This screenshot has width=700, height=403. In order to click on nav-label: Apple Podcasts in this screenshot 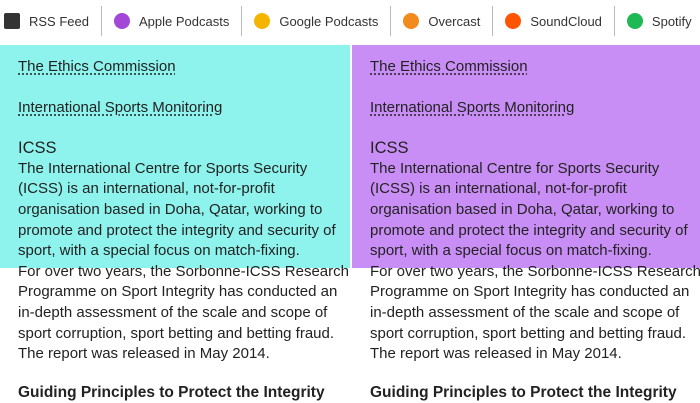, I will do `click(184, 21)`.